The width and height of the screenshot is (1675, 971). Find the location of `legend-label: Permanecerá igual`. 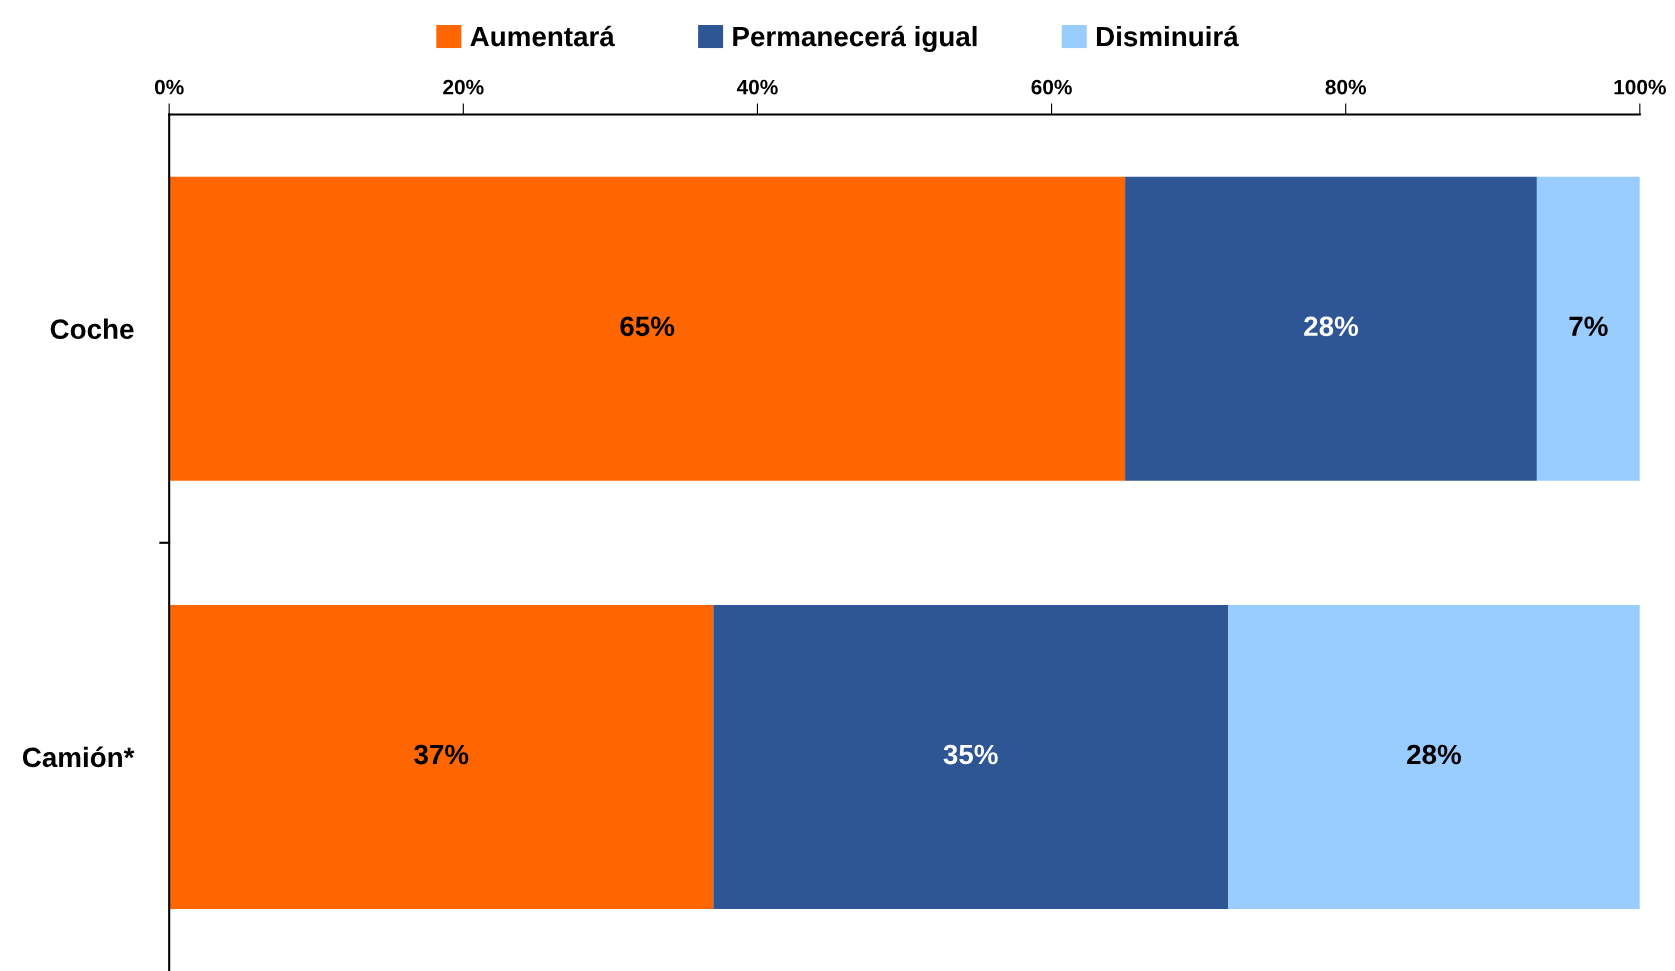

legend-label: Permanecerá igual is located at coordinates (855, 38).